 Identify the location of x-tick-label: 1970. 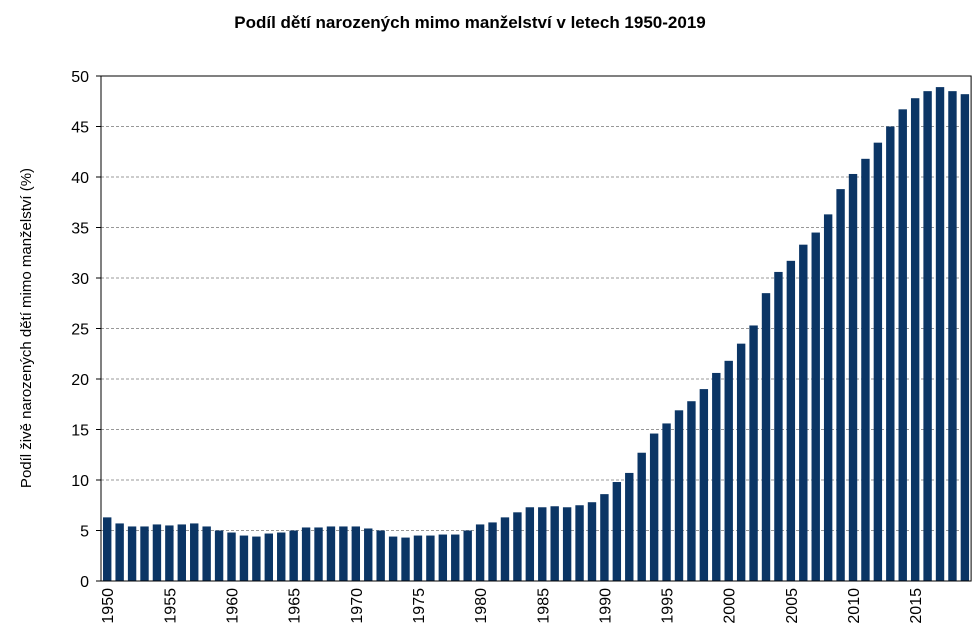
(357, 606).